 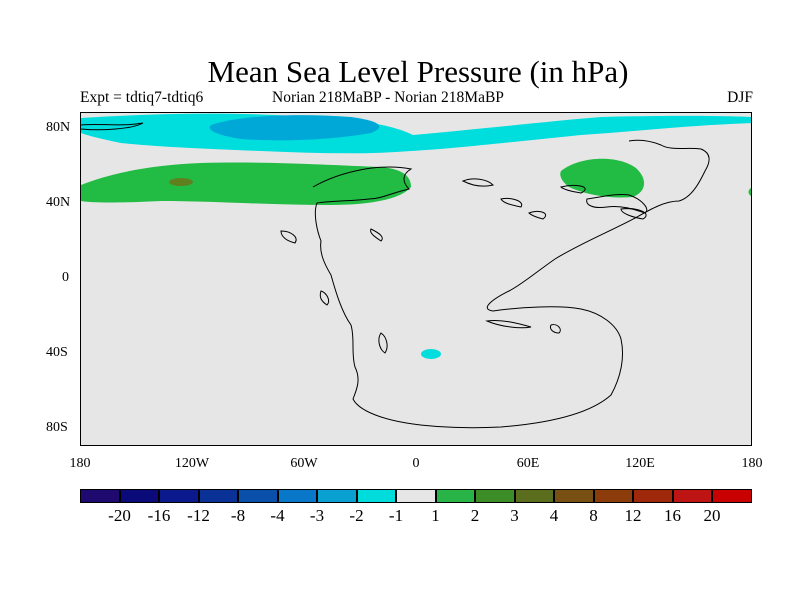 What do you see at coordinates (602, 178) in the screenshot?
I see `east-asia-high` at bounding box center [602, 178].